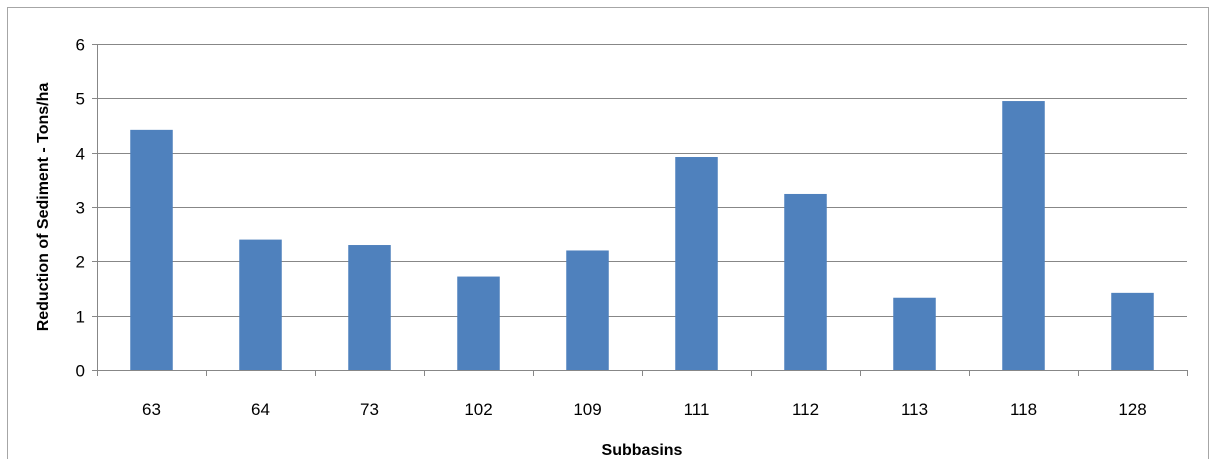 This screenshot has width=1211, height=459. I want to click on y-tick-label: 1, so click(80, 317).